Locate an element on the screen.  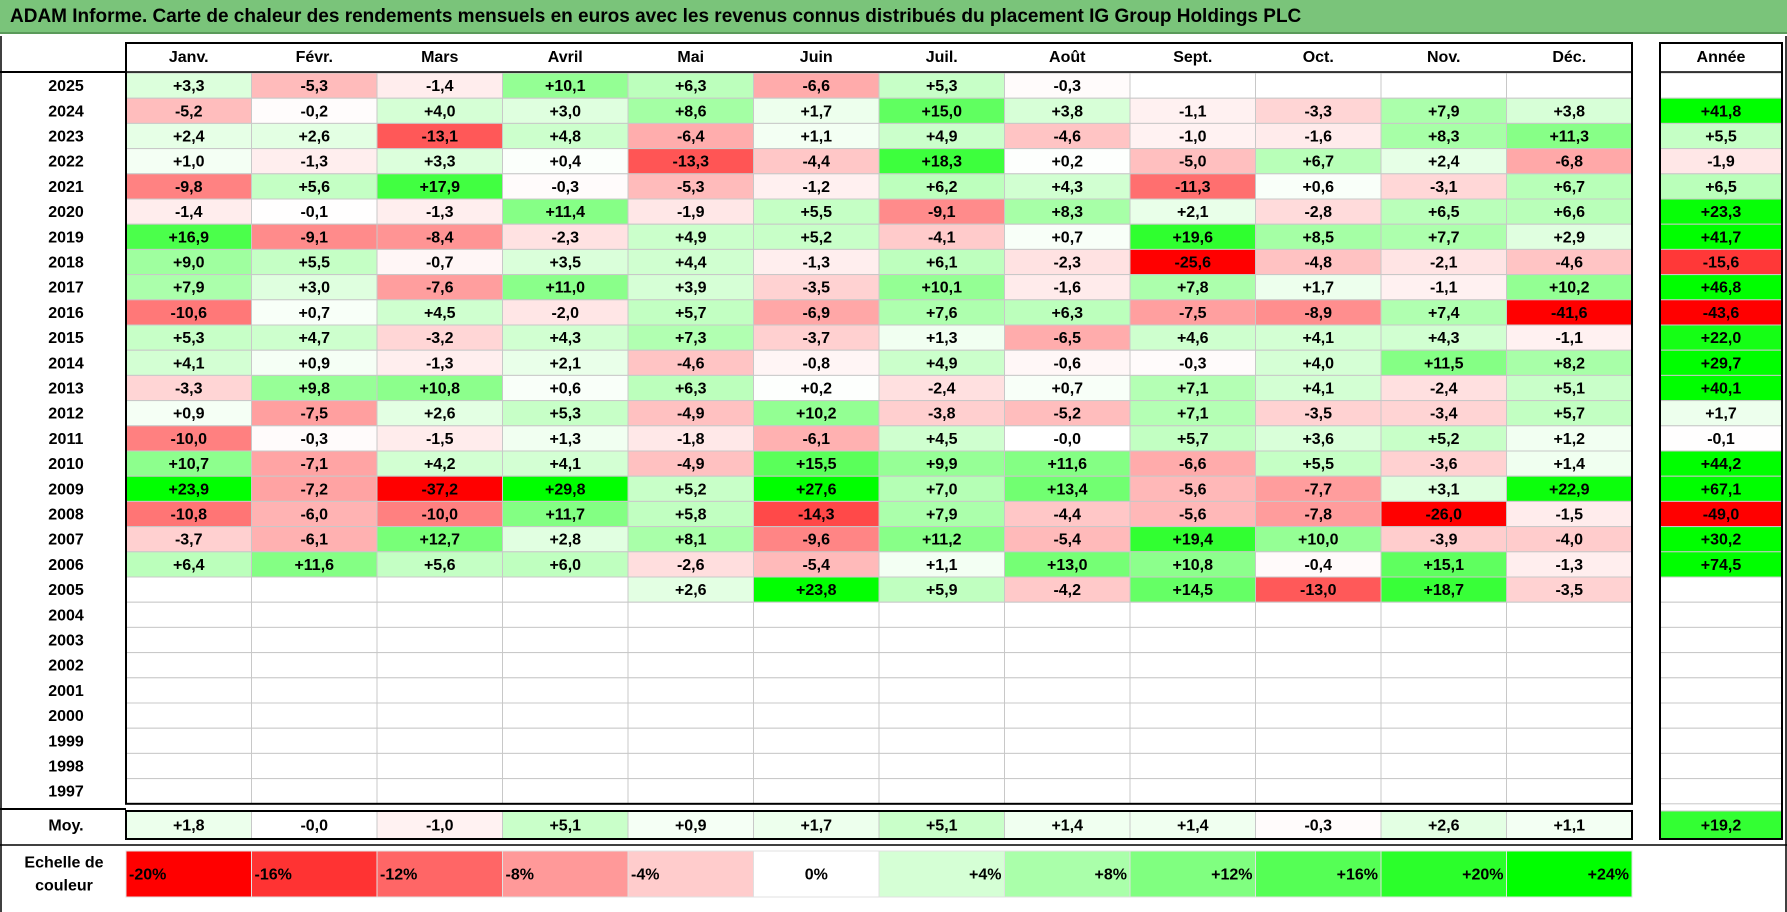
heatmap-cell-value: +6,6 is located at coordinates (1569, 212).